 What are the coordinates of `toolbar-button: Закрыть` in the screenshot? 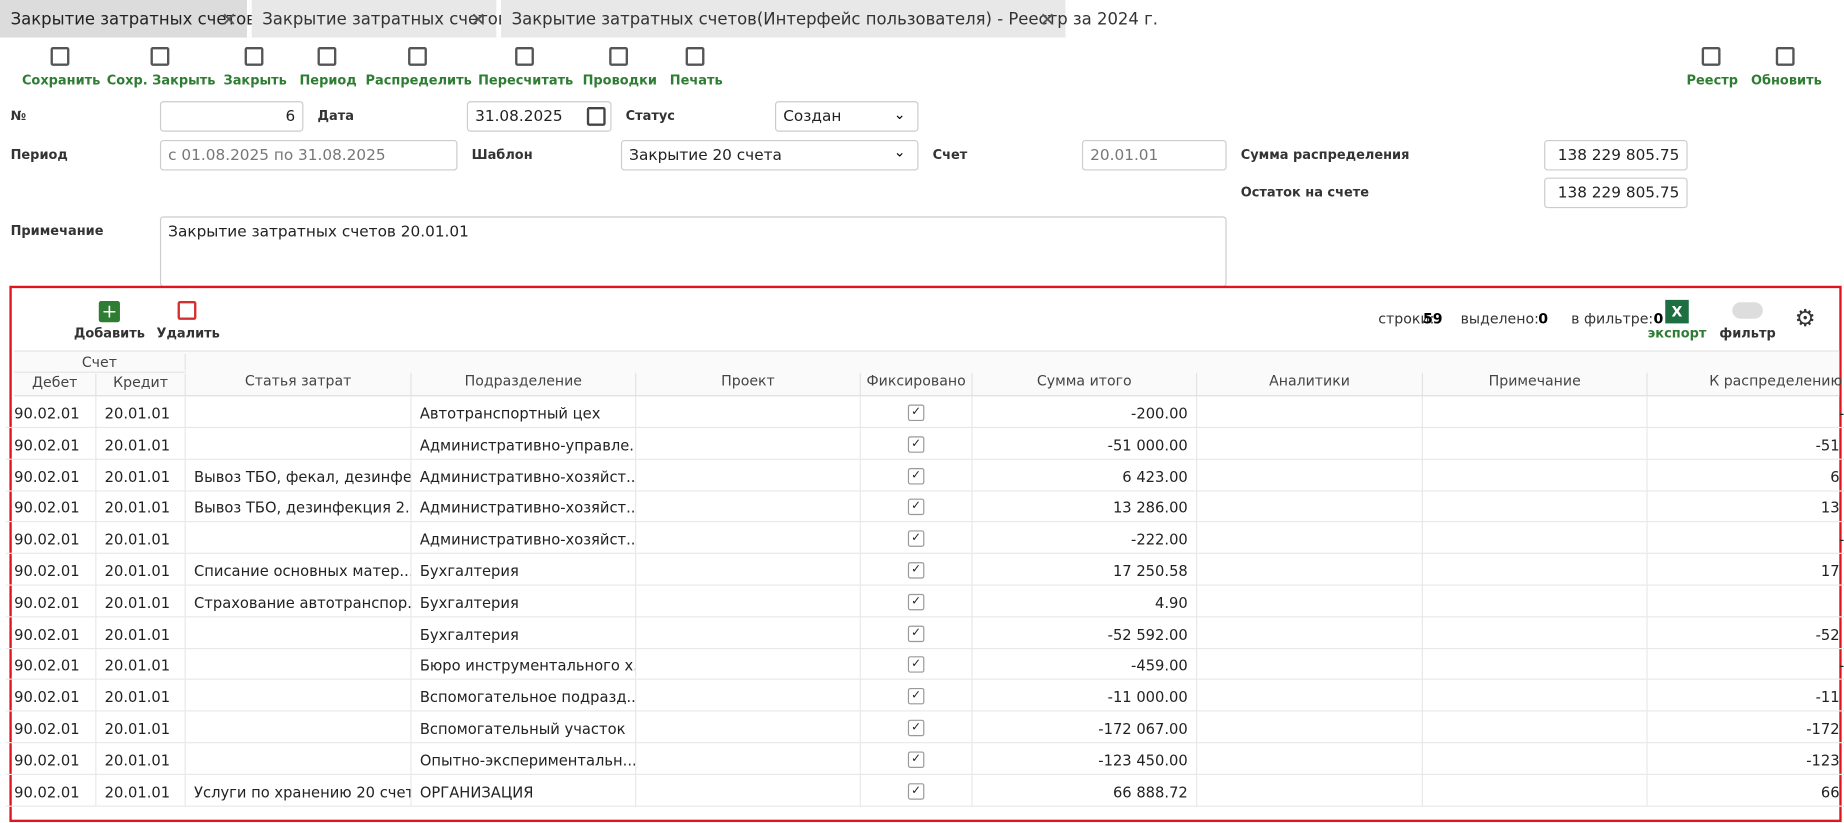 It's located at (255, 80).